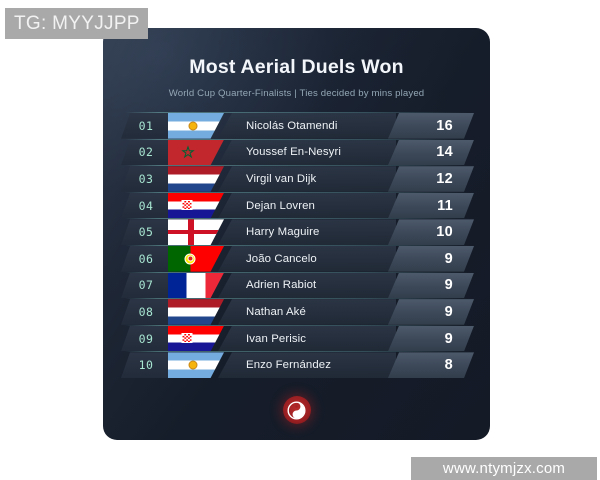 The width and height of the screenshot is (600, 480). I want to click on rank-badge: 06, so click(146, 258).